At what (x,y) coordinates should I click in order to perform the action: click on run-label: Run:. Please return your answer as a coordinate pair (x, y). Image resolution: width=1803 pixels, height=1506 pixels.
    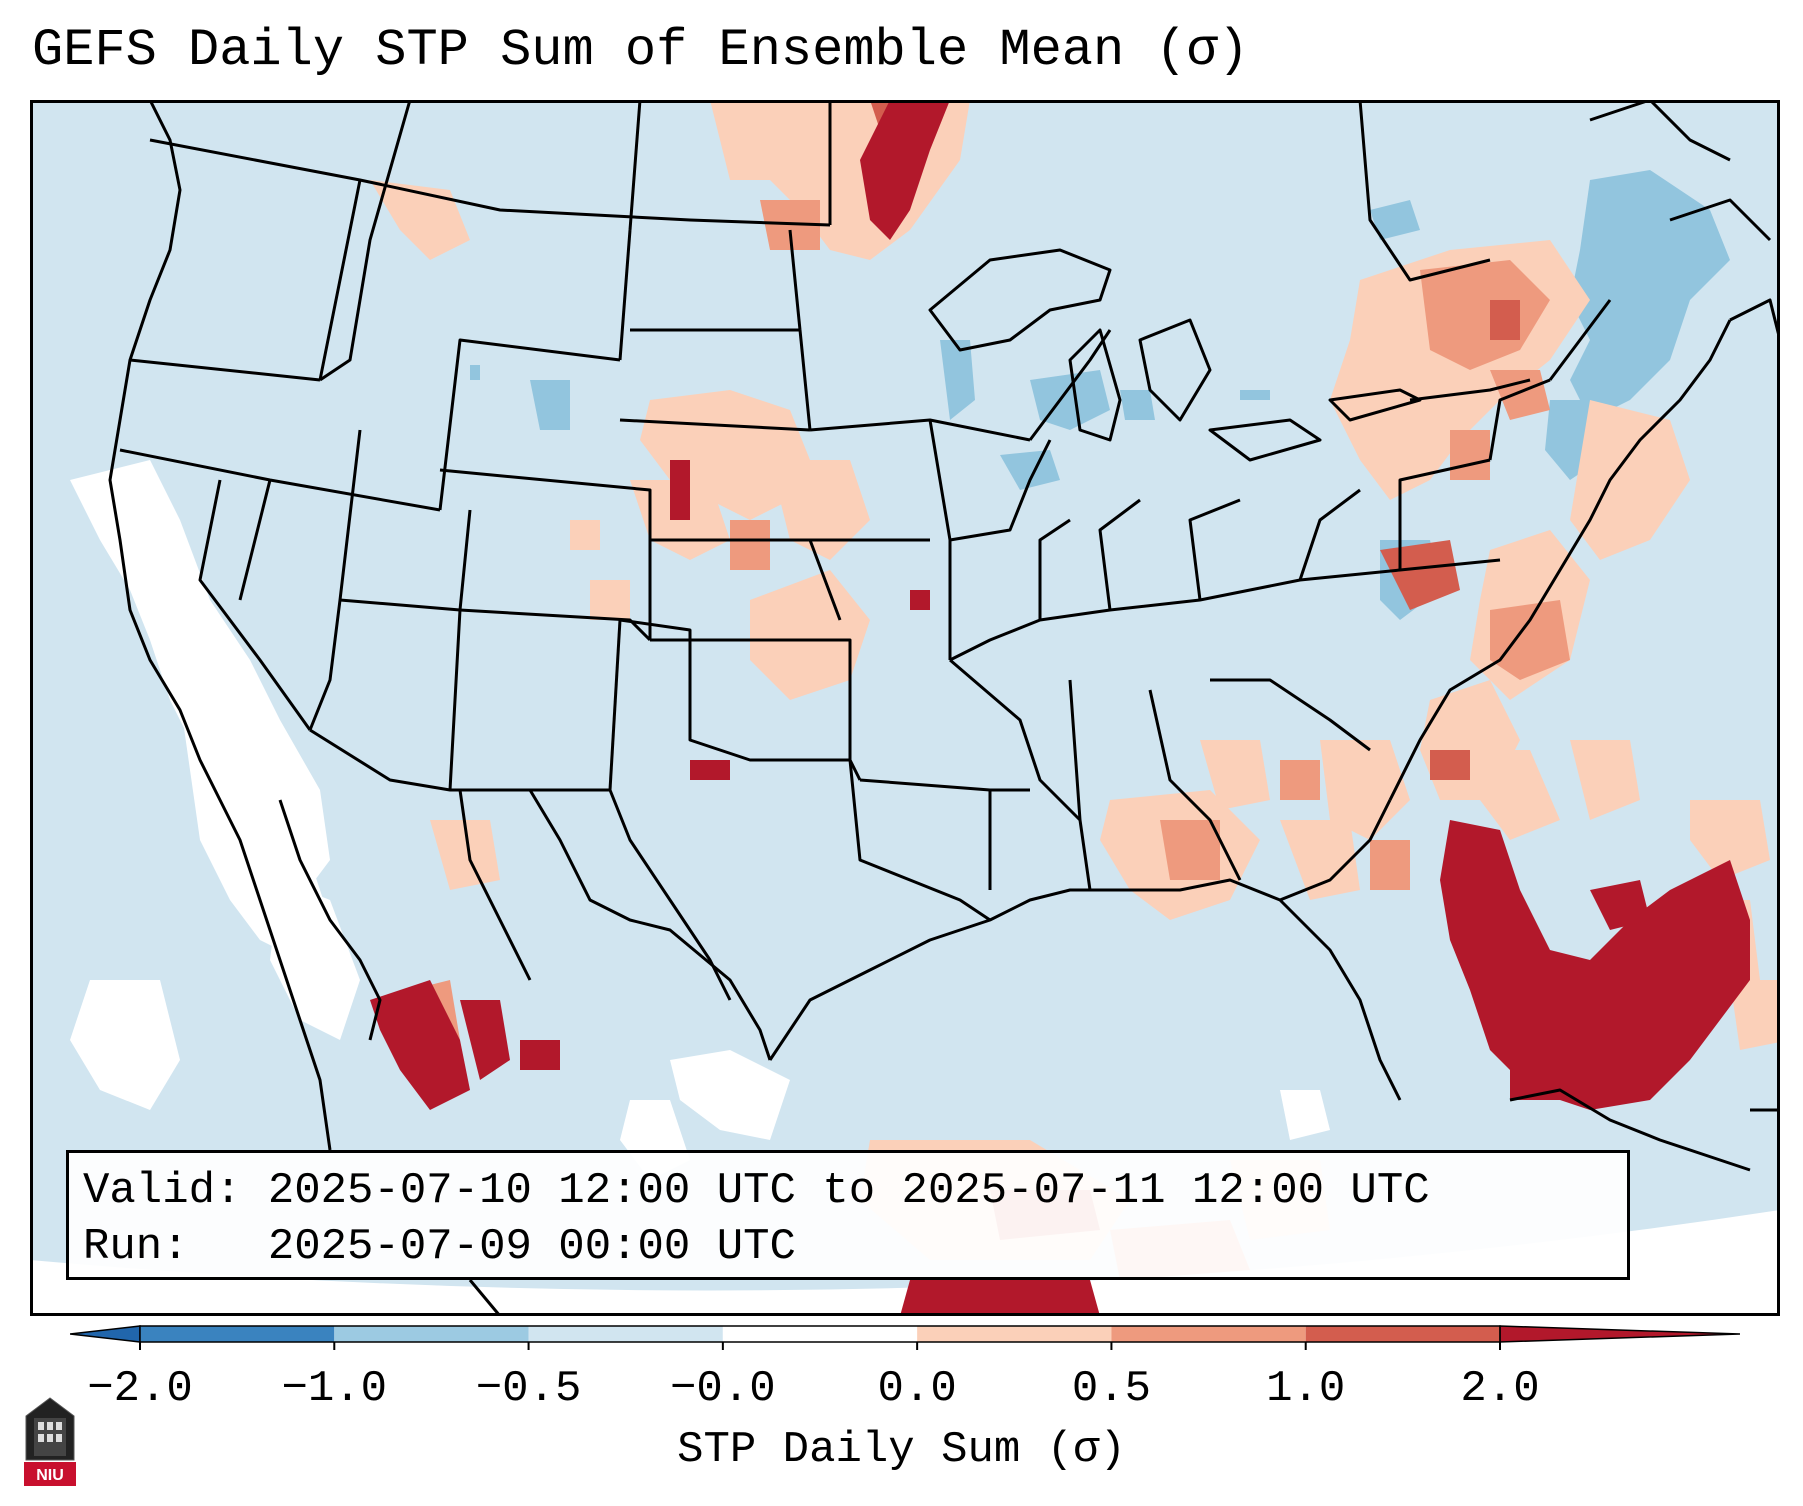
    Looking at the image, I should click on (136, 1247).